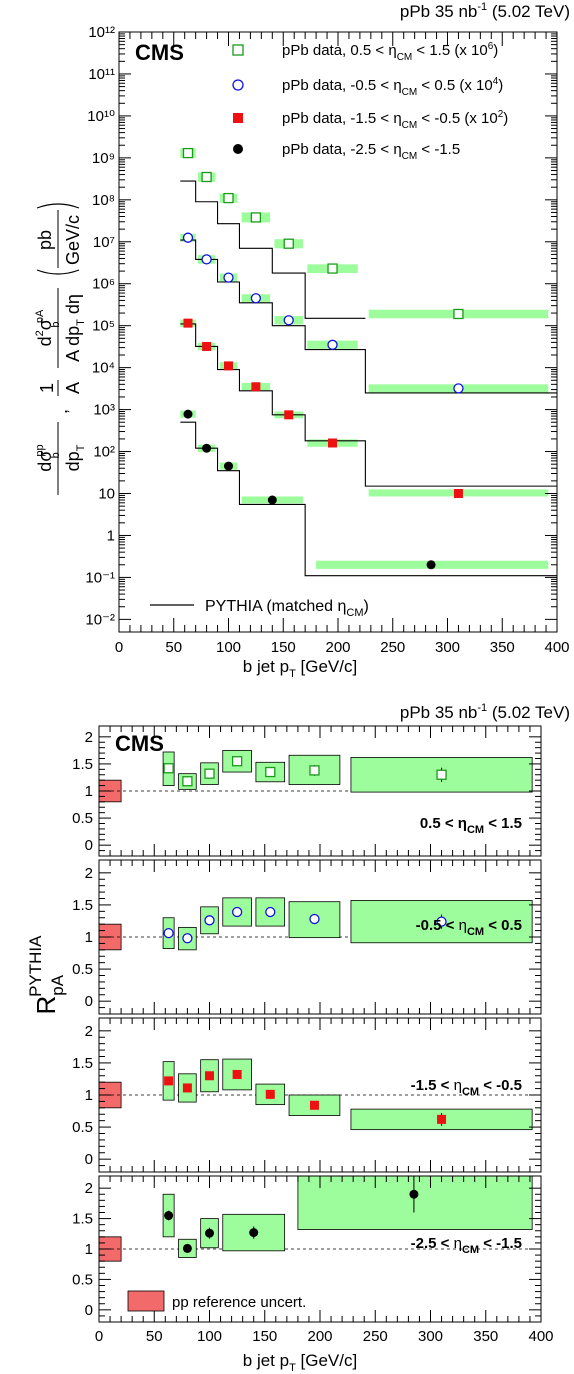  I want to click on ylabel-dpt: dpT, so click(75, 457).